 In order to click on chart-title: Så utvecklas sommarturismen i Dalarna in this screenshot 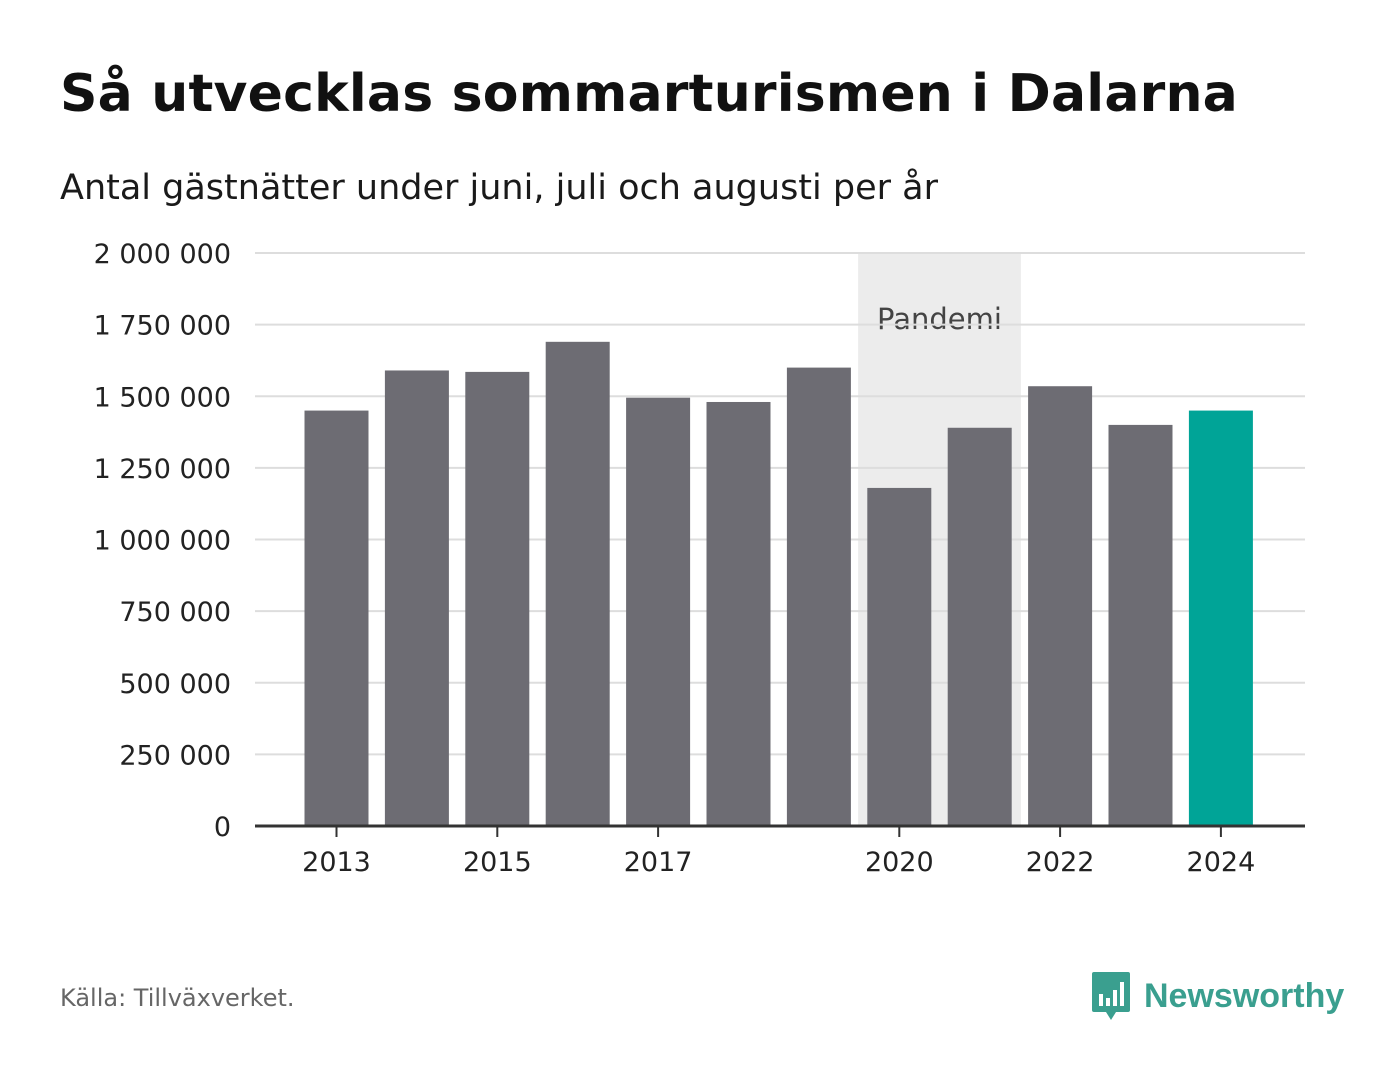, I will do `click(649, 94)`.